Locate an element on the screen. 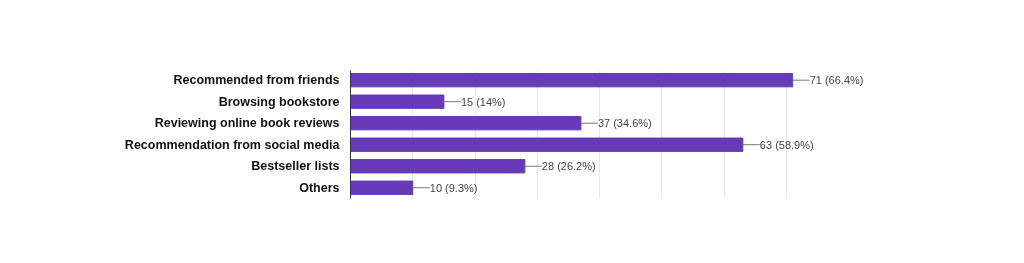  y-tick-label: Recommendation from social media is located at coordinates (232, 144).